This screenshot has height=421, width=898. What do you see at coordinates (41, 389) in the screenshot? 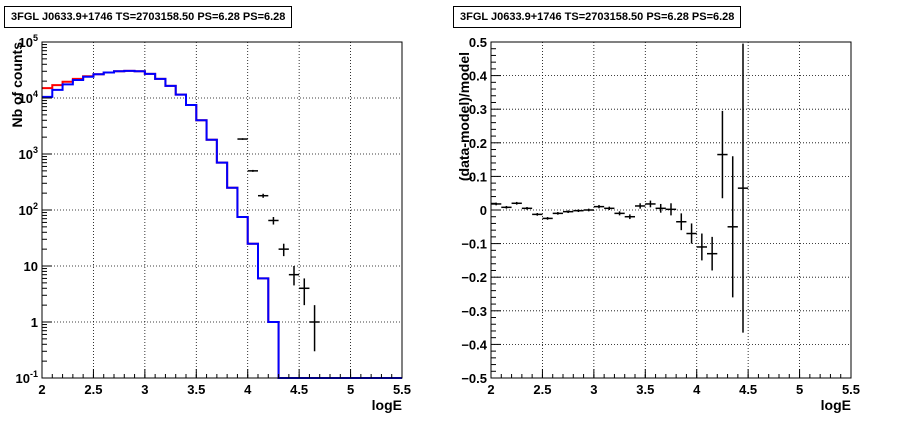
I see `left-x-tick-label: 2` at bounding box center [41, 389].